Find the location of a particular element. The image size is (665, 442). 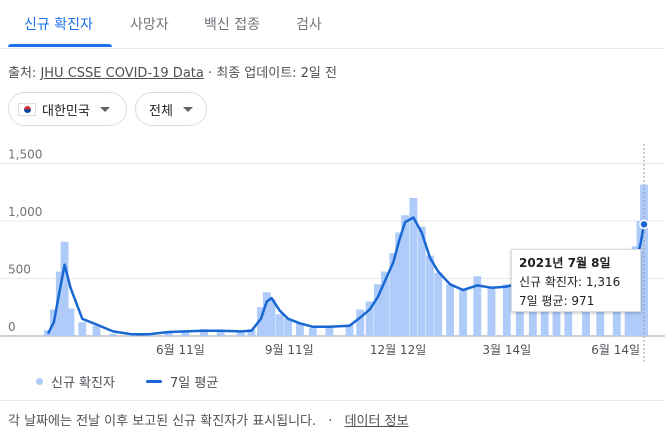

tooltip-average: 7일 평균: 971 is located at coordinates (557, 301).